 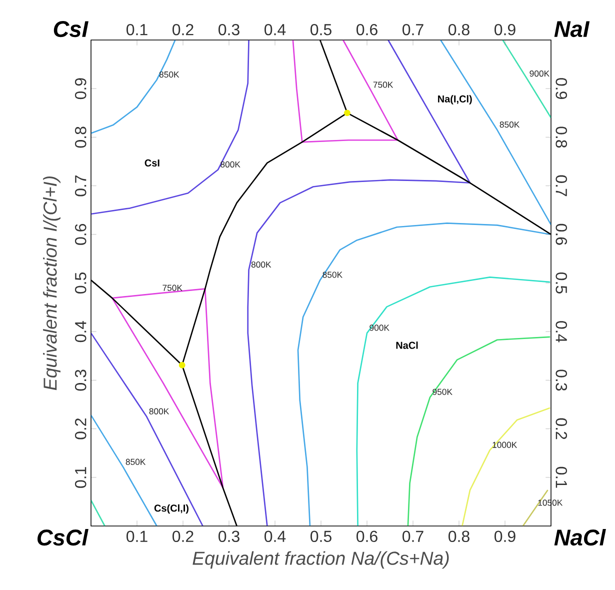 I want to click on x-tick-label: 0.3, so click(x=229, y=536).